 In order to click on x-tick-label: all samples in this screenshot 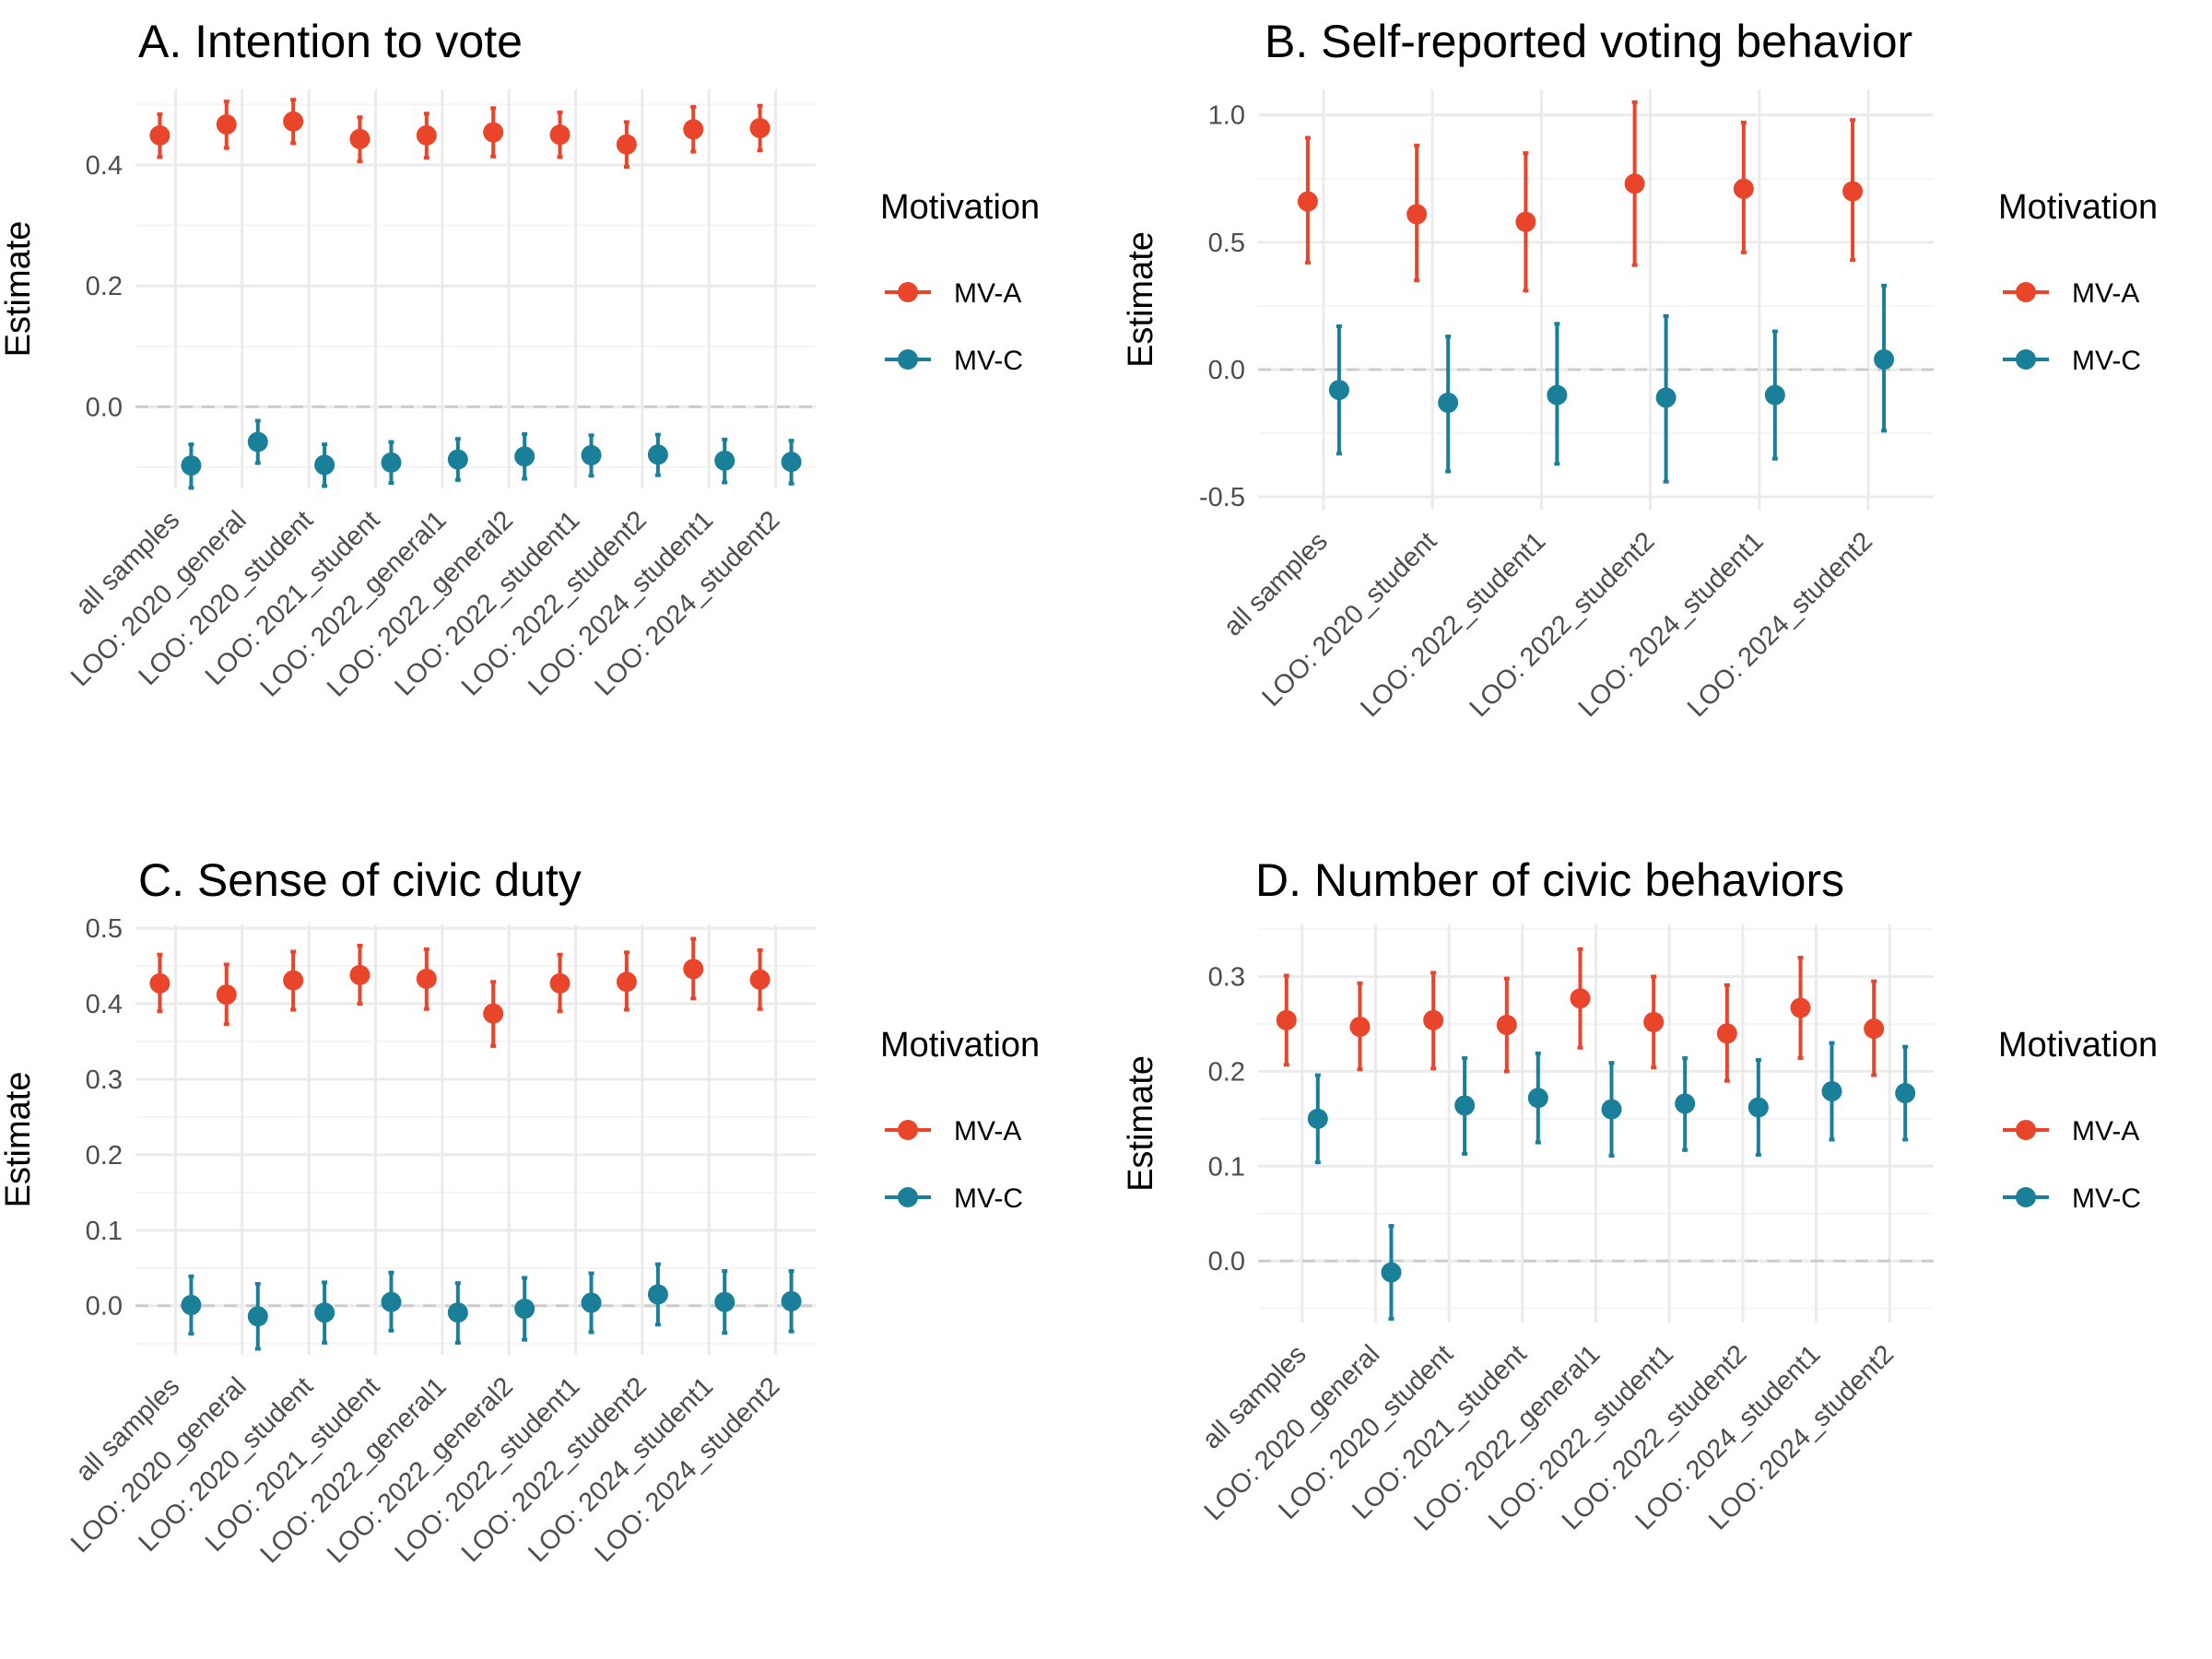, I will do `click(1276, 583)`.